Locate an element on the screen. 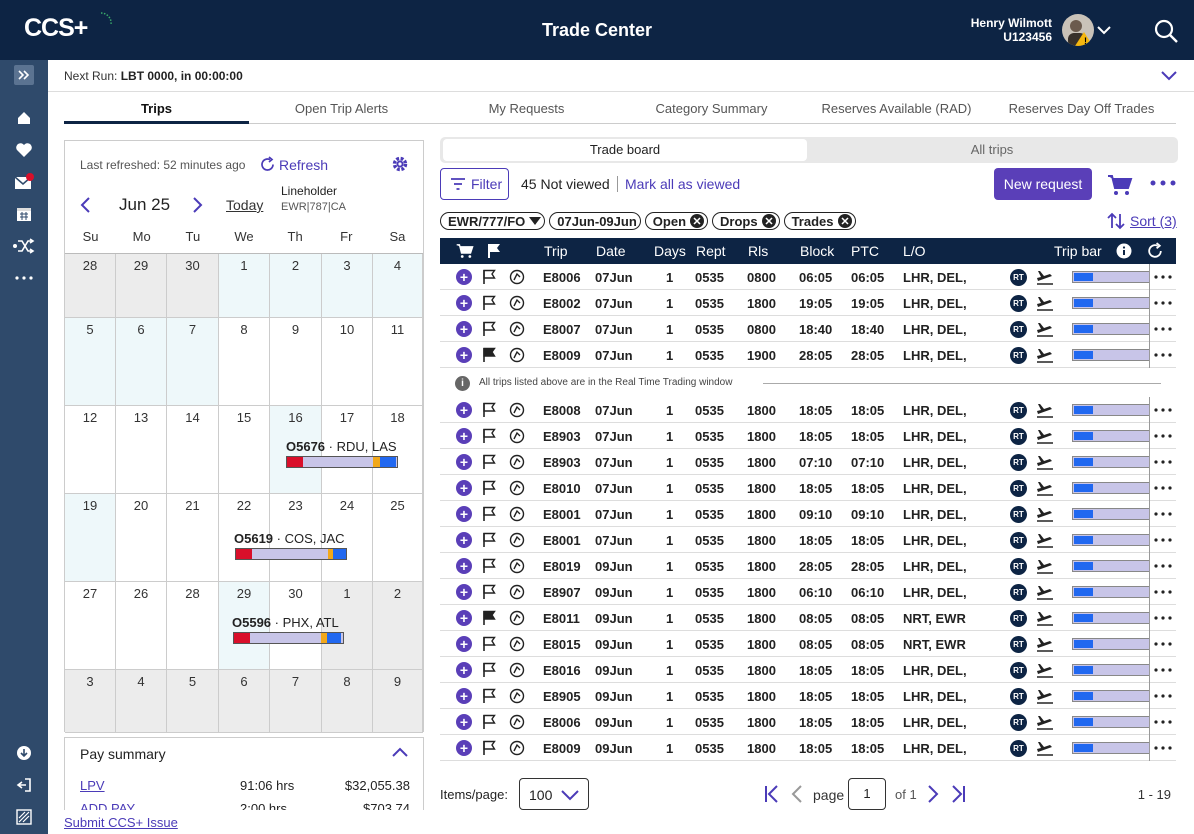  download-icon is located at coordinates (24, 753).